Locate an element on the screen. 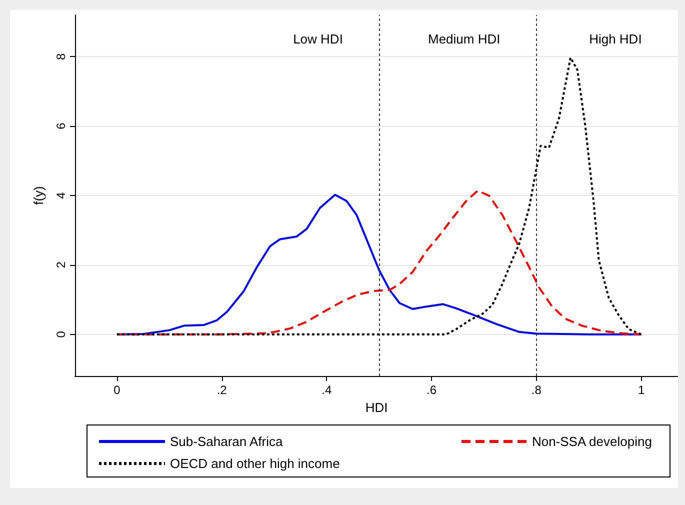  x-tick-label: 1 is located at coordinates (641, 390).